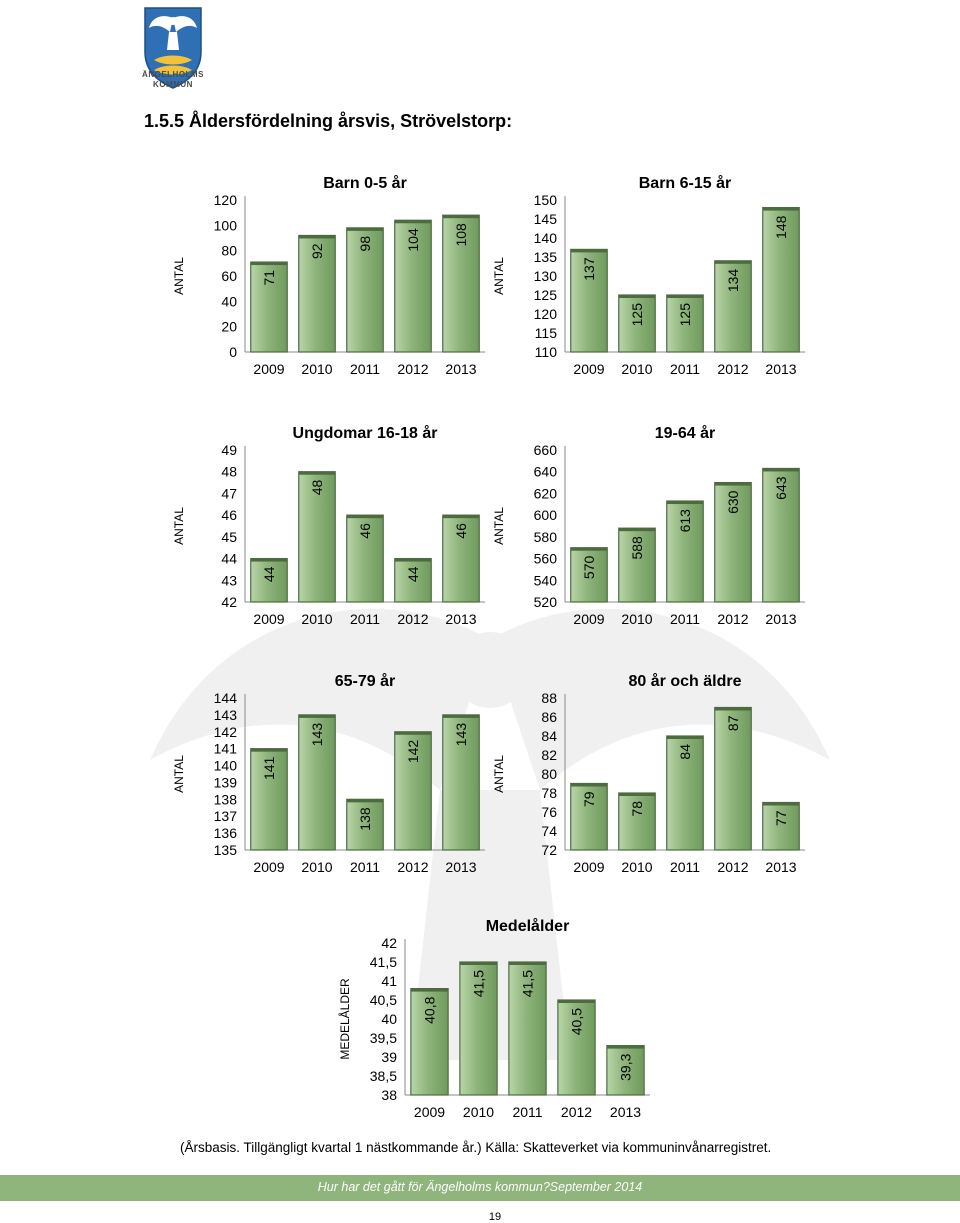 The image size is (960, 1223). I want to click on y-tick-label: 80, so click(229, 251).